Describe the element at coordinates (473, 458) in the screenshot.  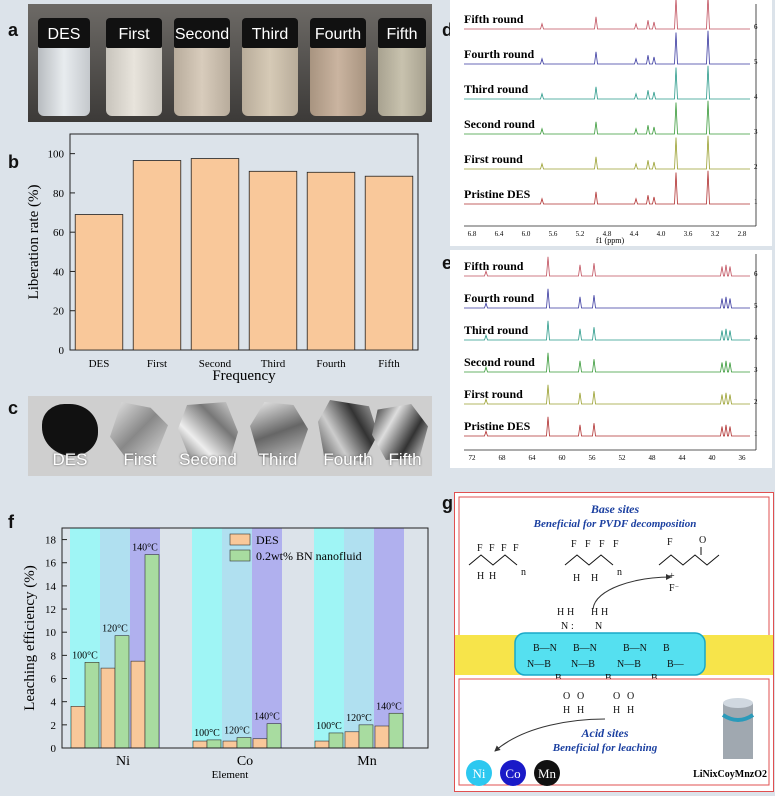
I see `nmr-xtick-label: 72` at that location.